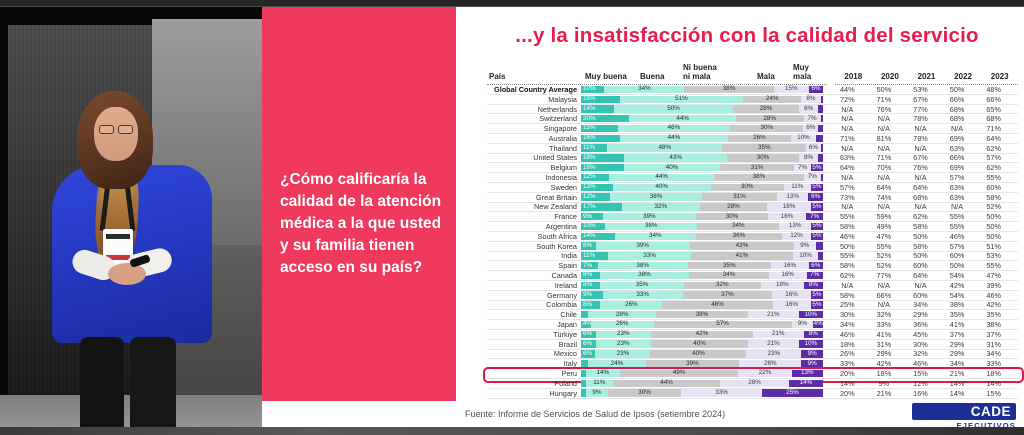 This screenshot has height=435, width=1024. Describe the element at coordinates (889, 76) in the screenshot. I see `column-header-year: 2020` at that location.